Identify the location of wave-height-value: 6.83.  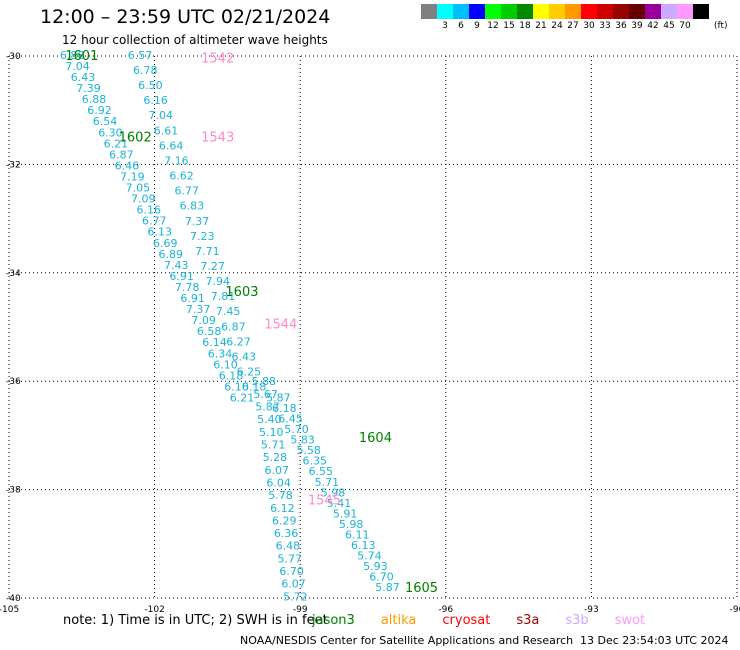
(192, 206).